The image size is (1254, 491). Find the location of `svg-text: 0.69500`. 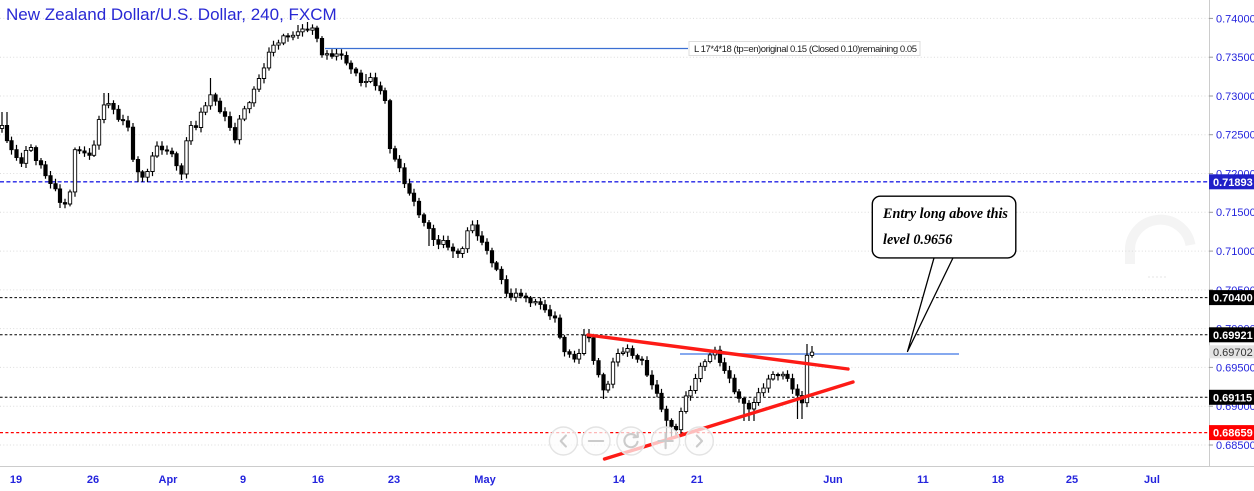

svg-text: 0.69500 is located at coordinates (1235, 368).